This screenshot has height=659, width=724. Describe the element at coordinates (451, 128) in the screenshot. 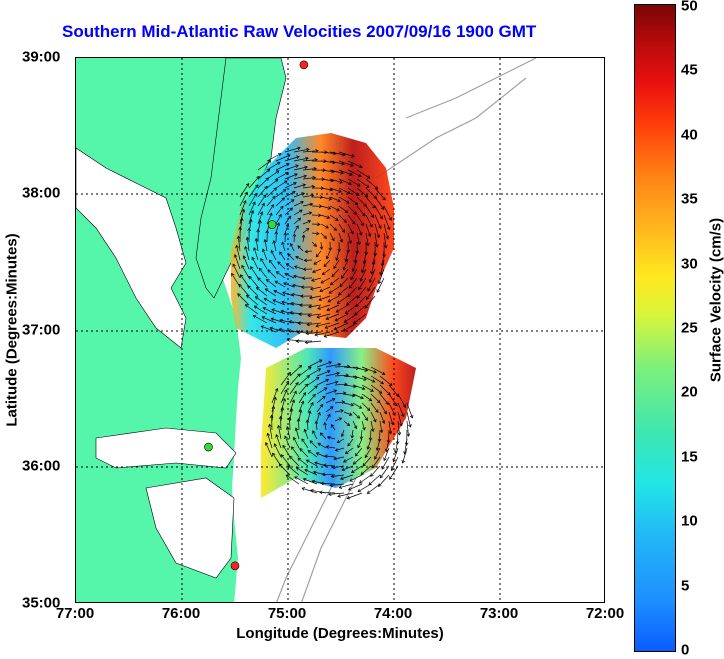

I see `bathymetry-contour` at that location.